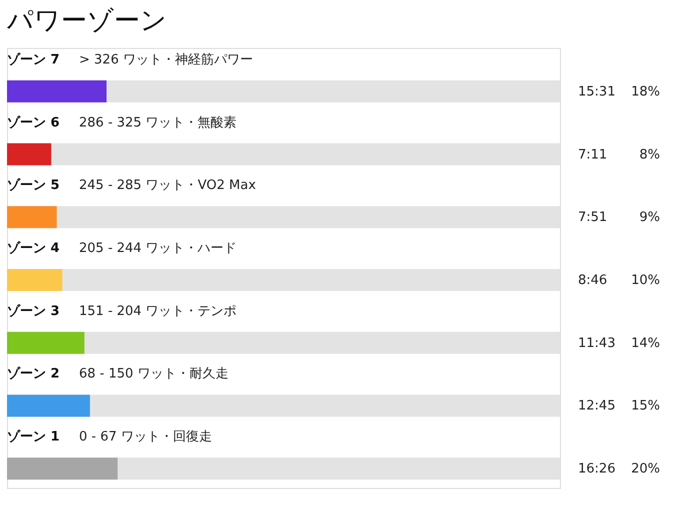 The width and height of the screenshot is (681, 516). What do you see at coordinates (645, 406) in the screenshot?
I see `data-label: 15%` at bounding box center [645, 406].